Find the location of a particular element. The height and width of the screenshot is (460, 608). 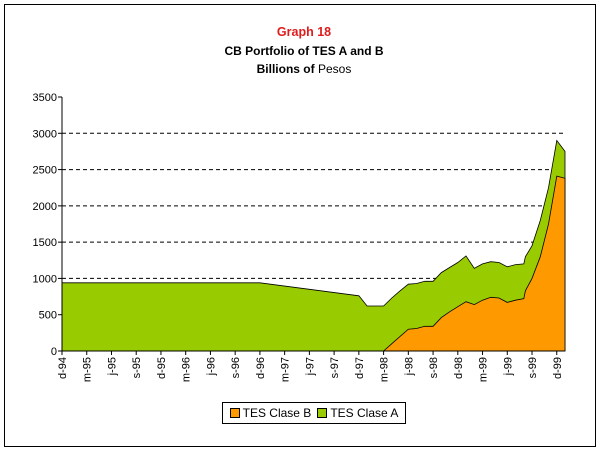

x-tick-label: s-95 is located at coordinates (137, 367).